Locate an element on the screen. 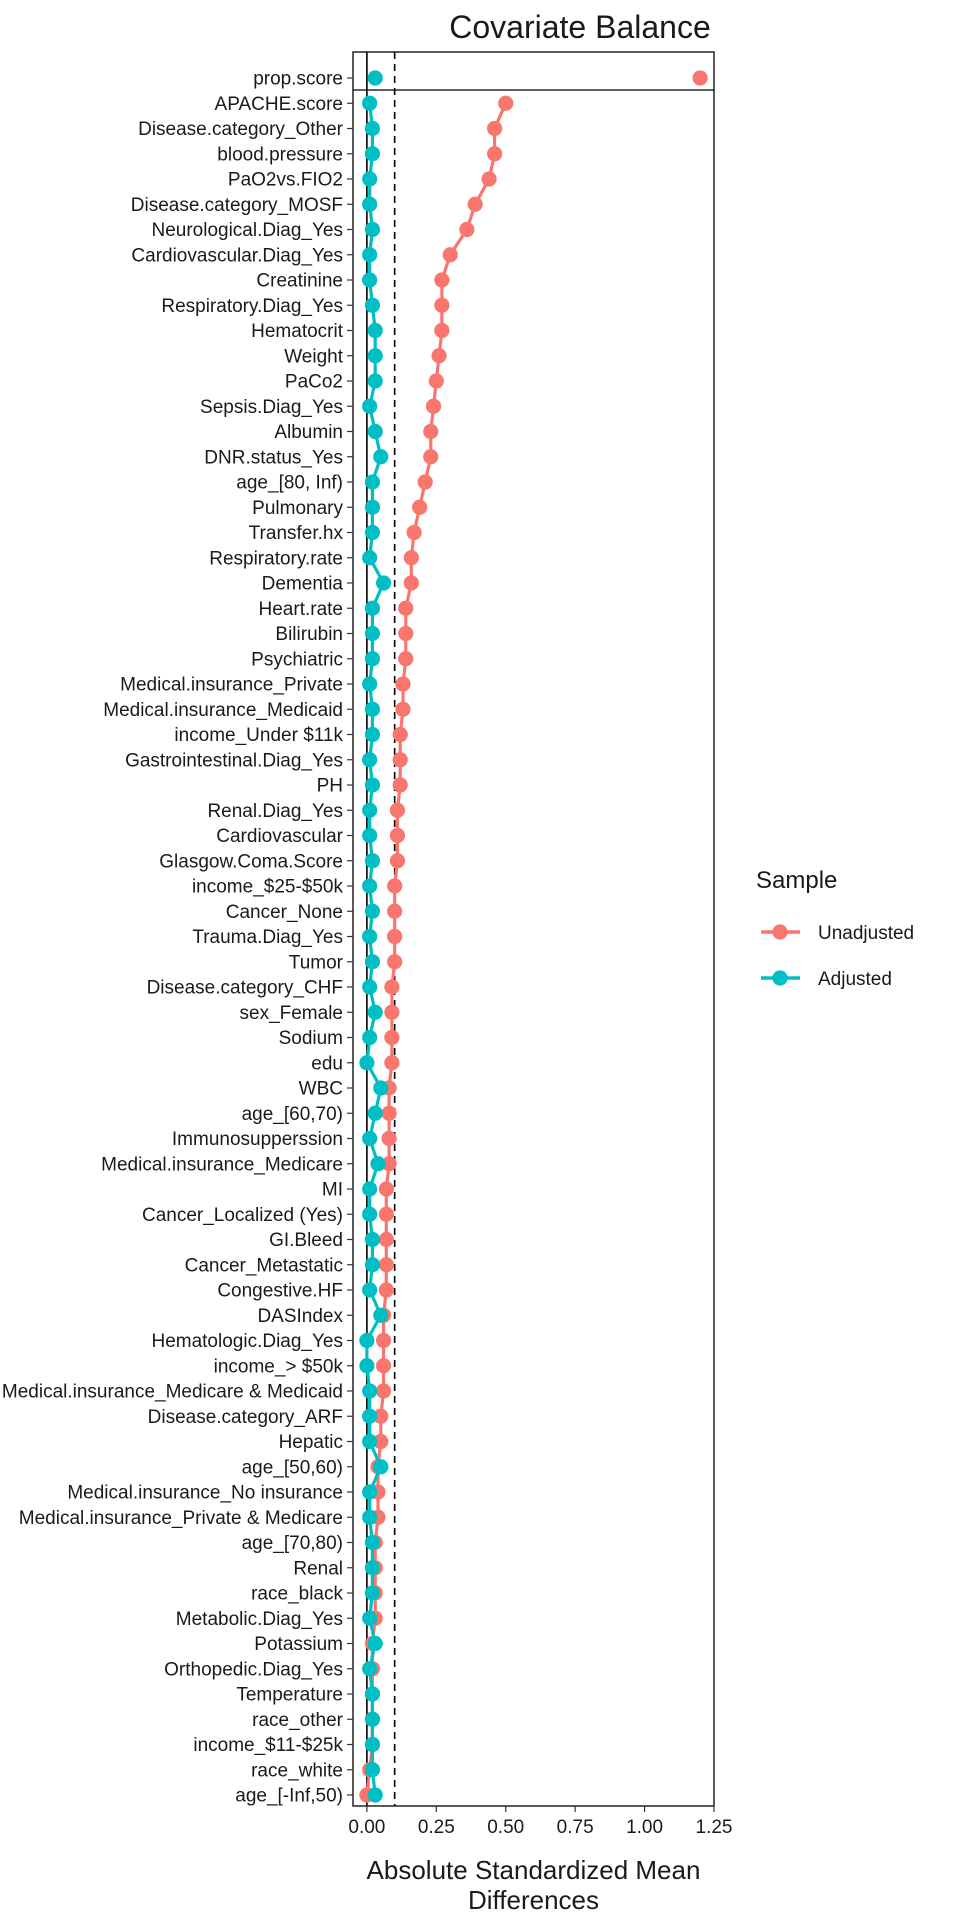 The image size is (960, 1925). y-tick-label: race_white is located at coordinates (297, 1770).